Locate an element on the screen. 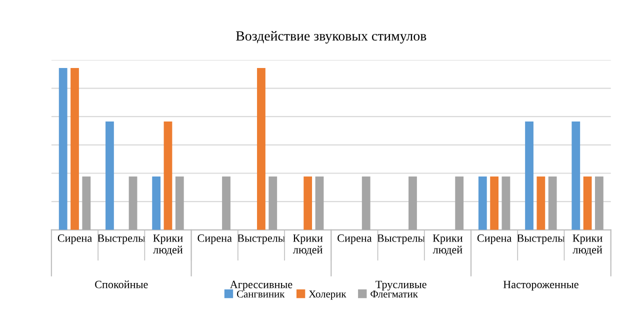  text: Спокойные is located at coordinates (121, 284).